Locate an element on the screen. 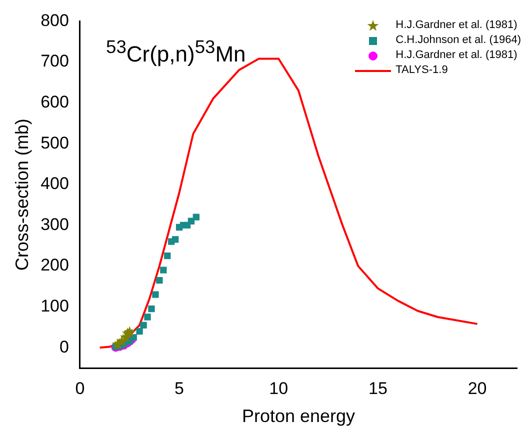 Image resolution: width=523 pixels, height=432 pixels. y-tick-label: 600 is located at coordinates (54, 102).